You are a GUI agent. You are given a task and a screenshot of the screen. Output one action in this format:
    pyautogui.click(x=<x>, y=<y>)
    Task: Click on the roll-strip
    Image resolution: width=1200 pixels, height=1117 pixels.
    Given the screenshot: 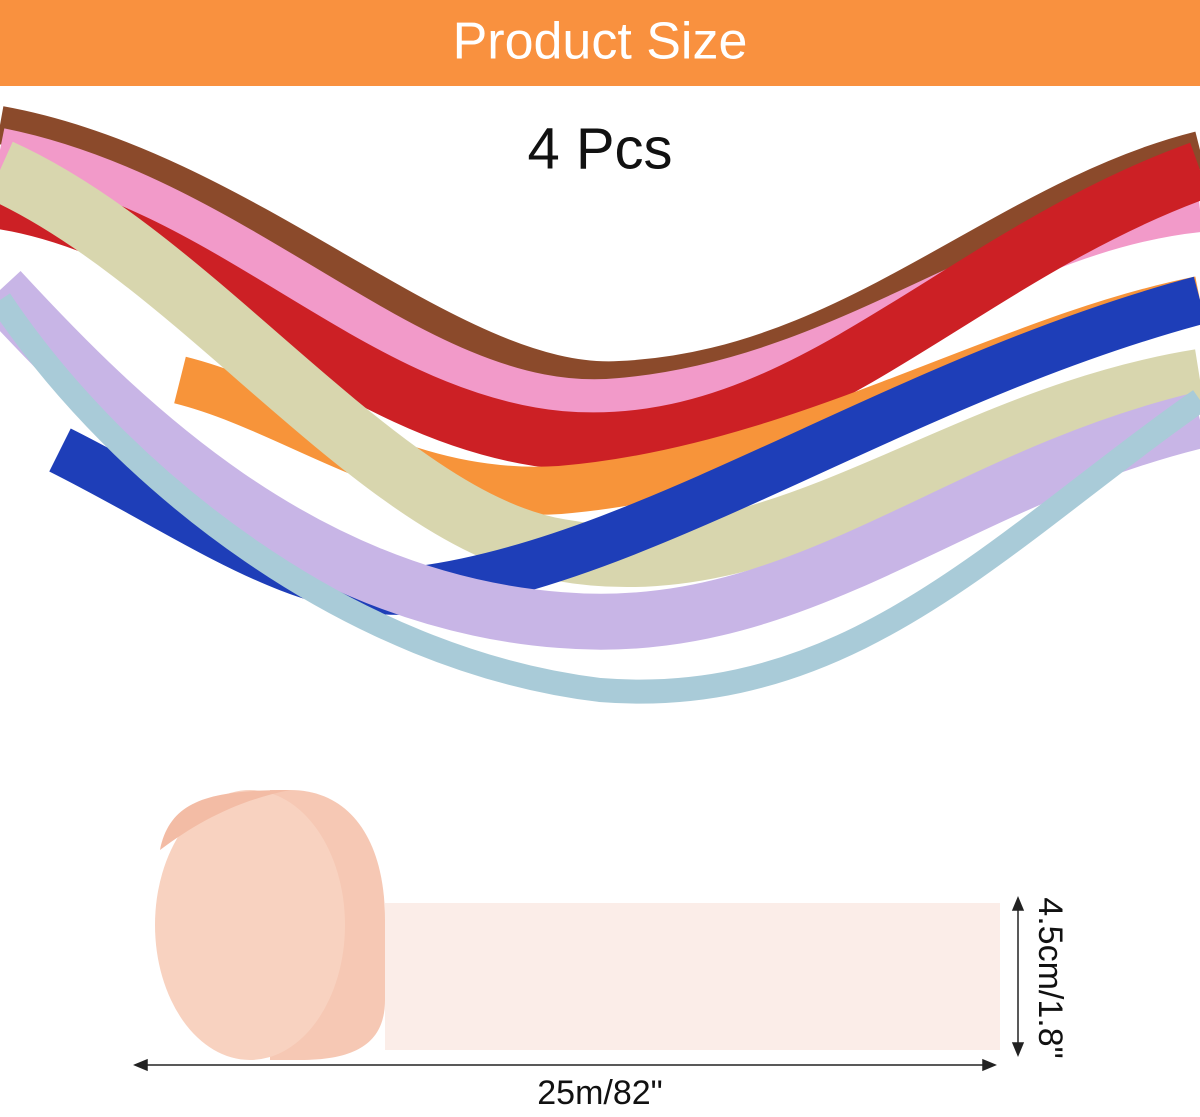 What is the action you would take?
    pyautogui.click(x=692, y=976)
    